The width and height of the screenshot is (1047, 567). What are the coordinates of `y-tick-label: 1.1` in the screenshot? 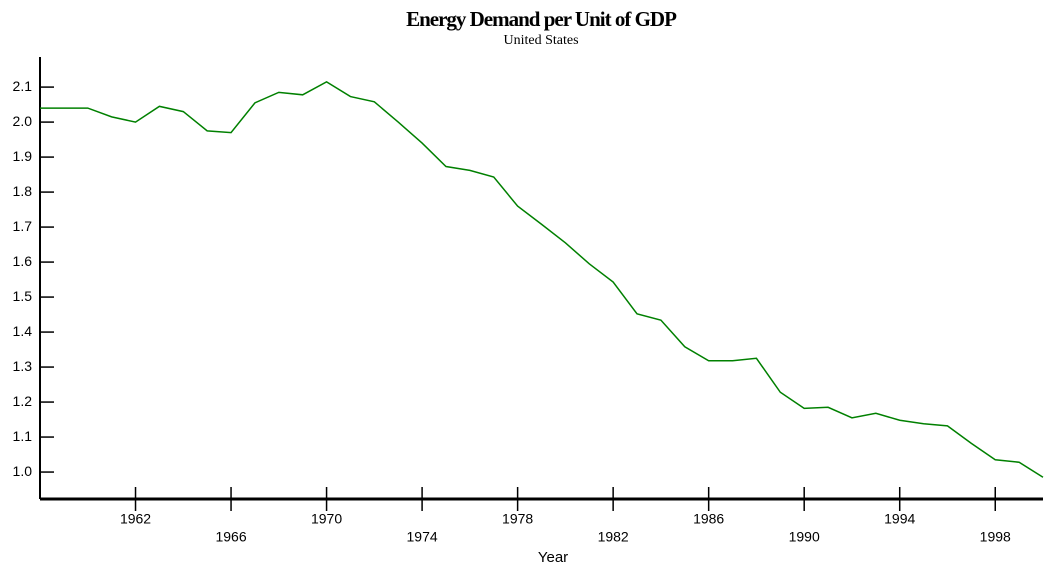 It's located at (23, 436).